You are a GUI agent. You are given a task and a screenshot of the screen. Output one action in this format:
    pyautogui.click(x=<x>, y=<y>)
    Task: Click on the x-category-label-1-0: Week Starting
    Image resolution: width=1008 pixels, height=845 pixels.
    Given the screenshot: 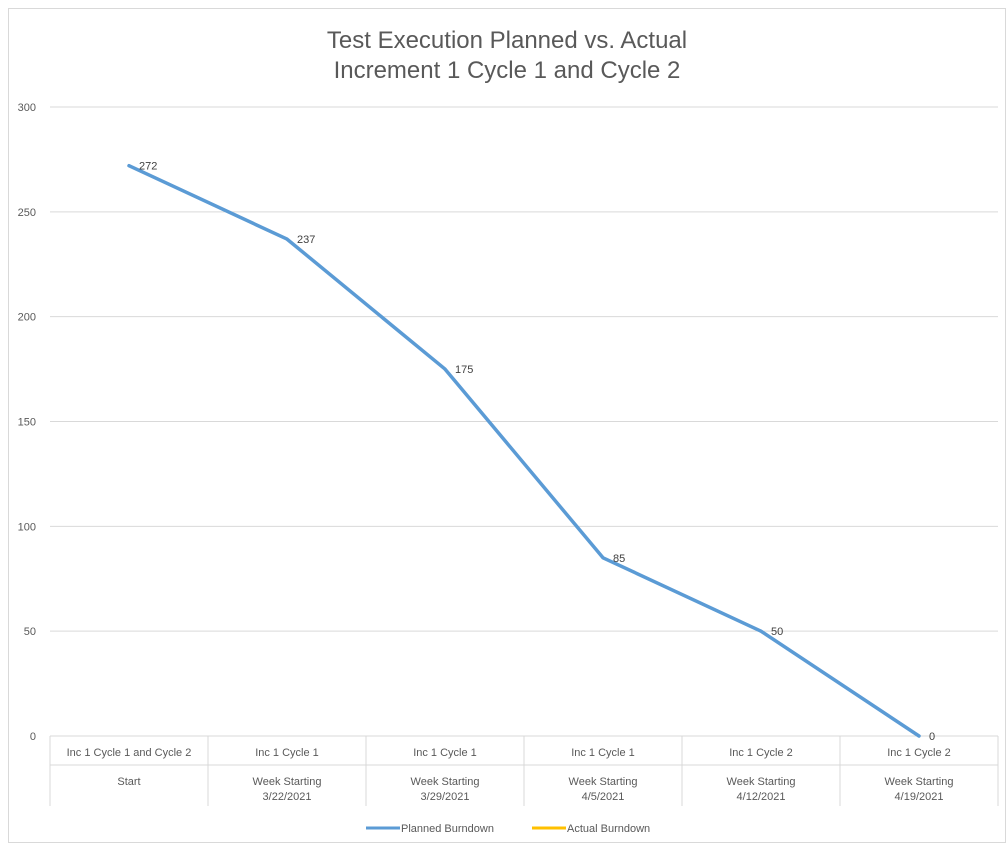 What is the action you would take?
    pyautogui.click(x=287, y=782)
    